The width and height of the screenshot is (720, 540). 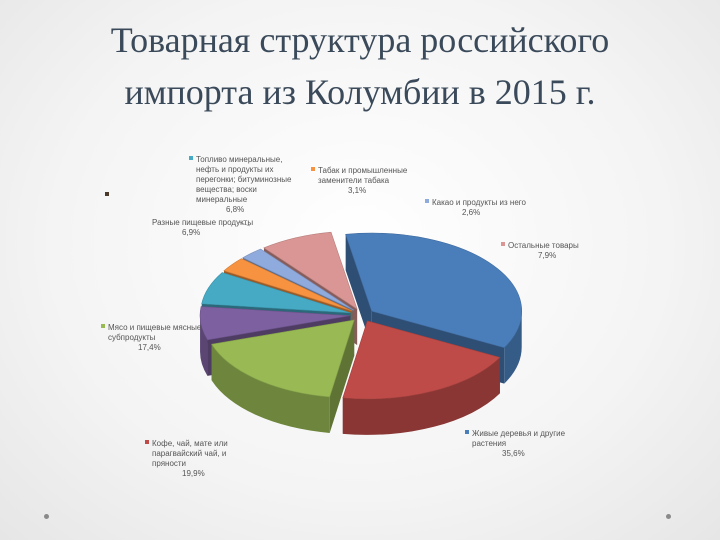 What do you see at coordinates (519, 433) in the screenshot?
I see `slice-category-label: Живые деревья и другие` at bounding box center [519, 433].